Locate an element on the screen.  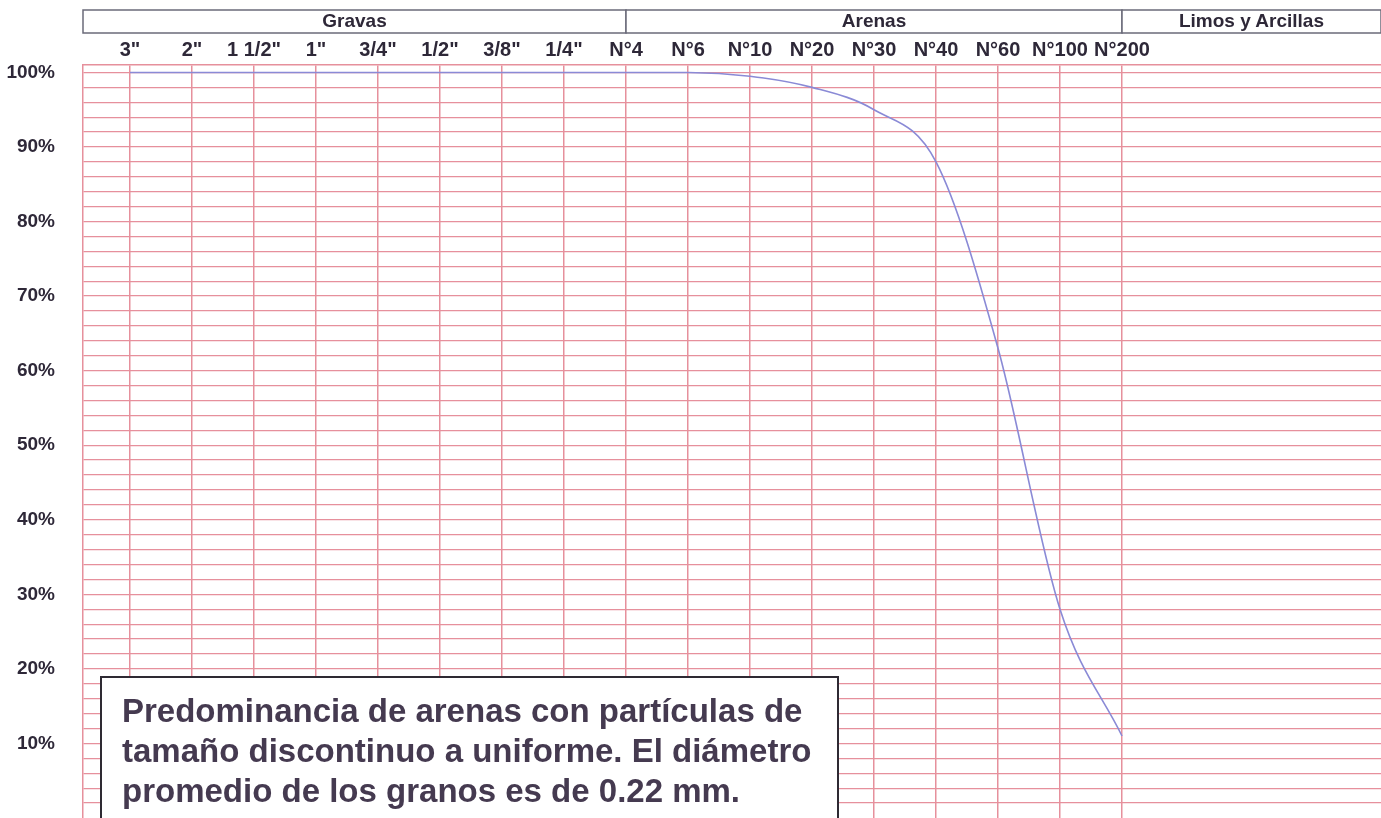
y-tick-label: 30% is located at coordinates (36, 593).